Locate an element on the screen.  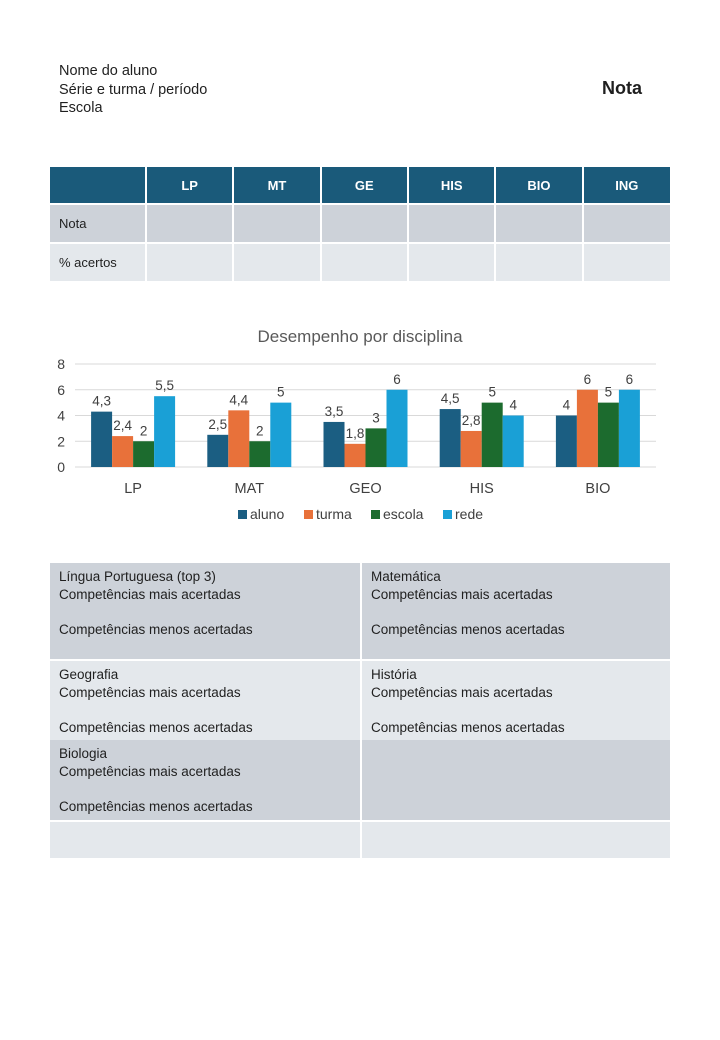
data-label: 4,3 is located at coordinates (101, 401).